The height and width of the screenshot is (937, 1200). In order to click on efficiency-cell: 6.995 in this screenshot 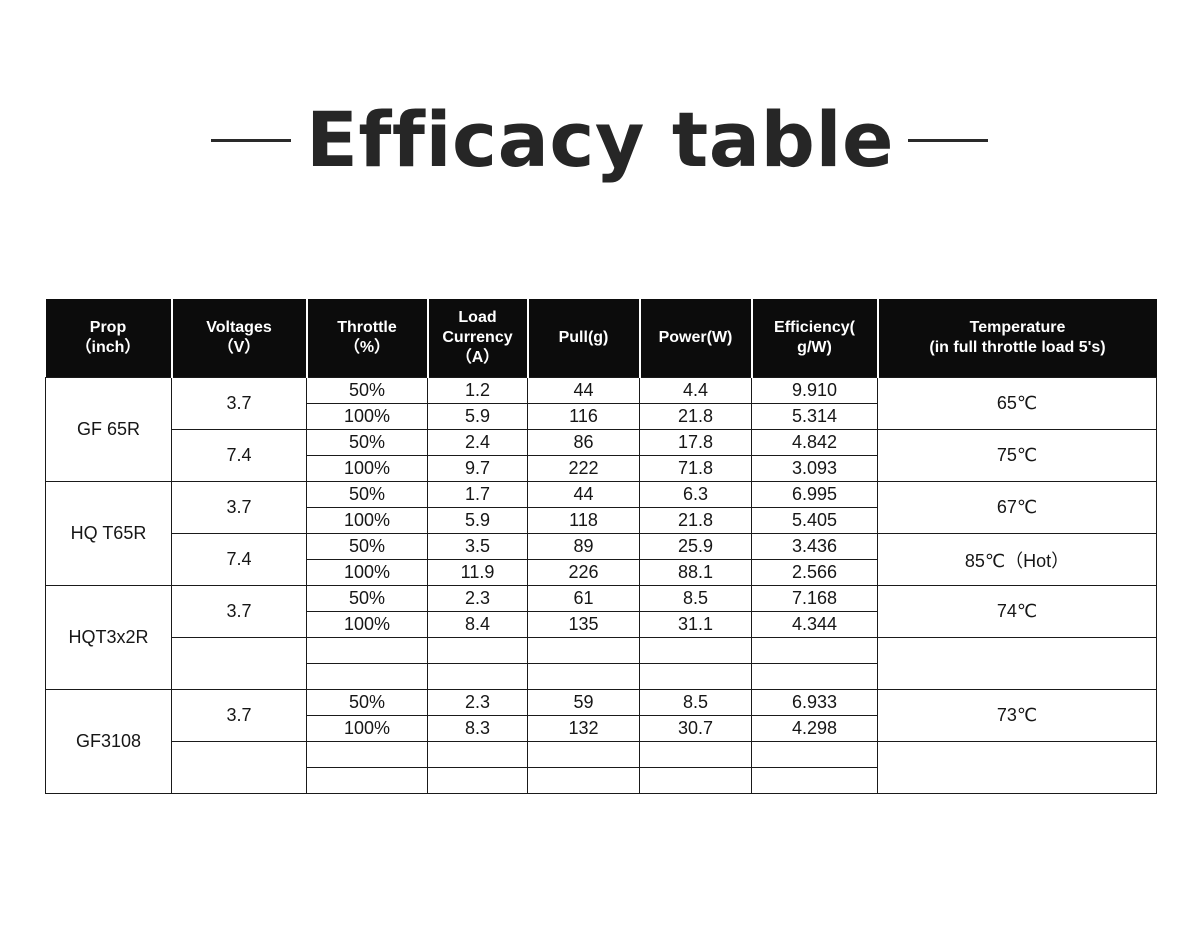, I will do `click(814, 494)`.